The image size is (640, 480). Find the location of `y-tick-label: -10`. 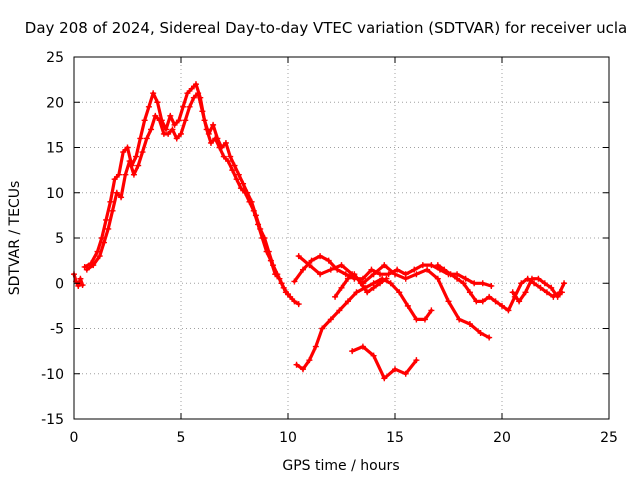

y-tick-label: -10 is located at coordinates (52, 375).